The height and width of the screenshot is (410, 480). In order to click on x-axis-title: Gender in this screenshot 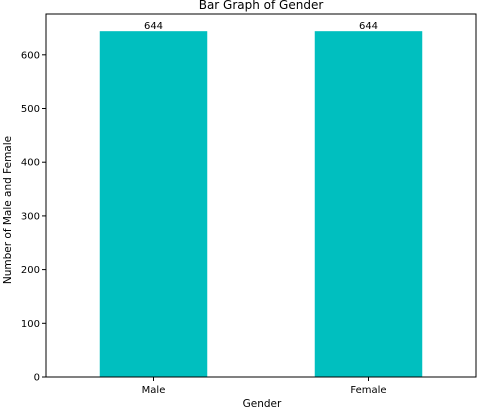, I will do `click(262, 404)`.